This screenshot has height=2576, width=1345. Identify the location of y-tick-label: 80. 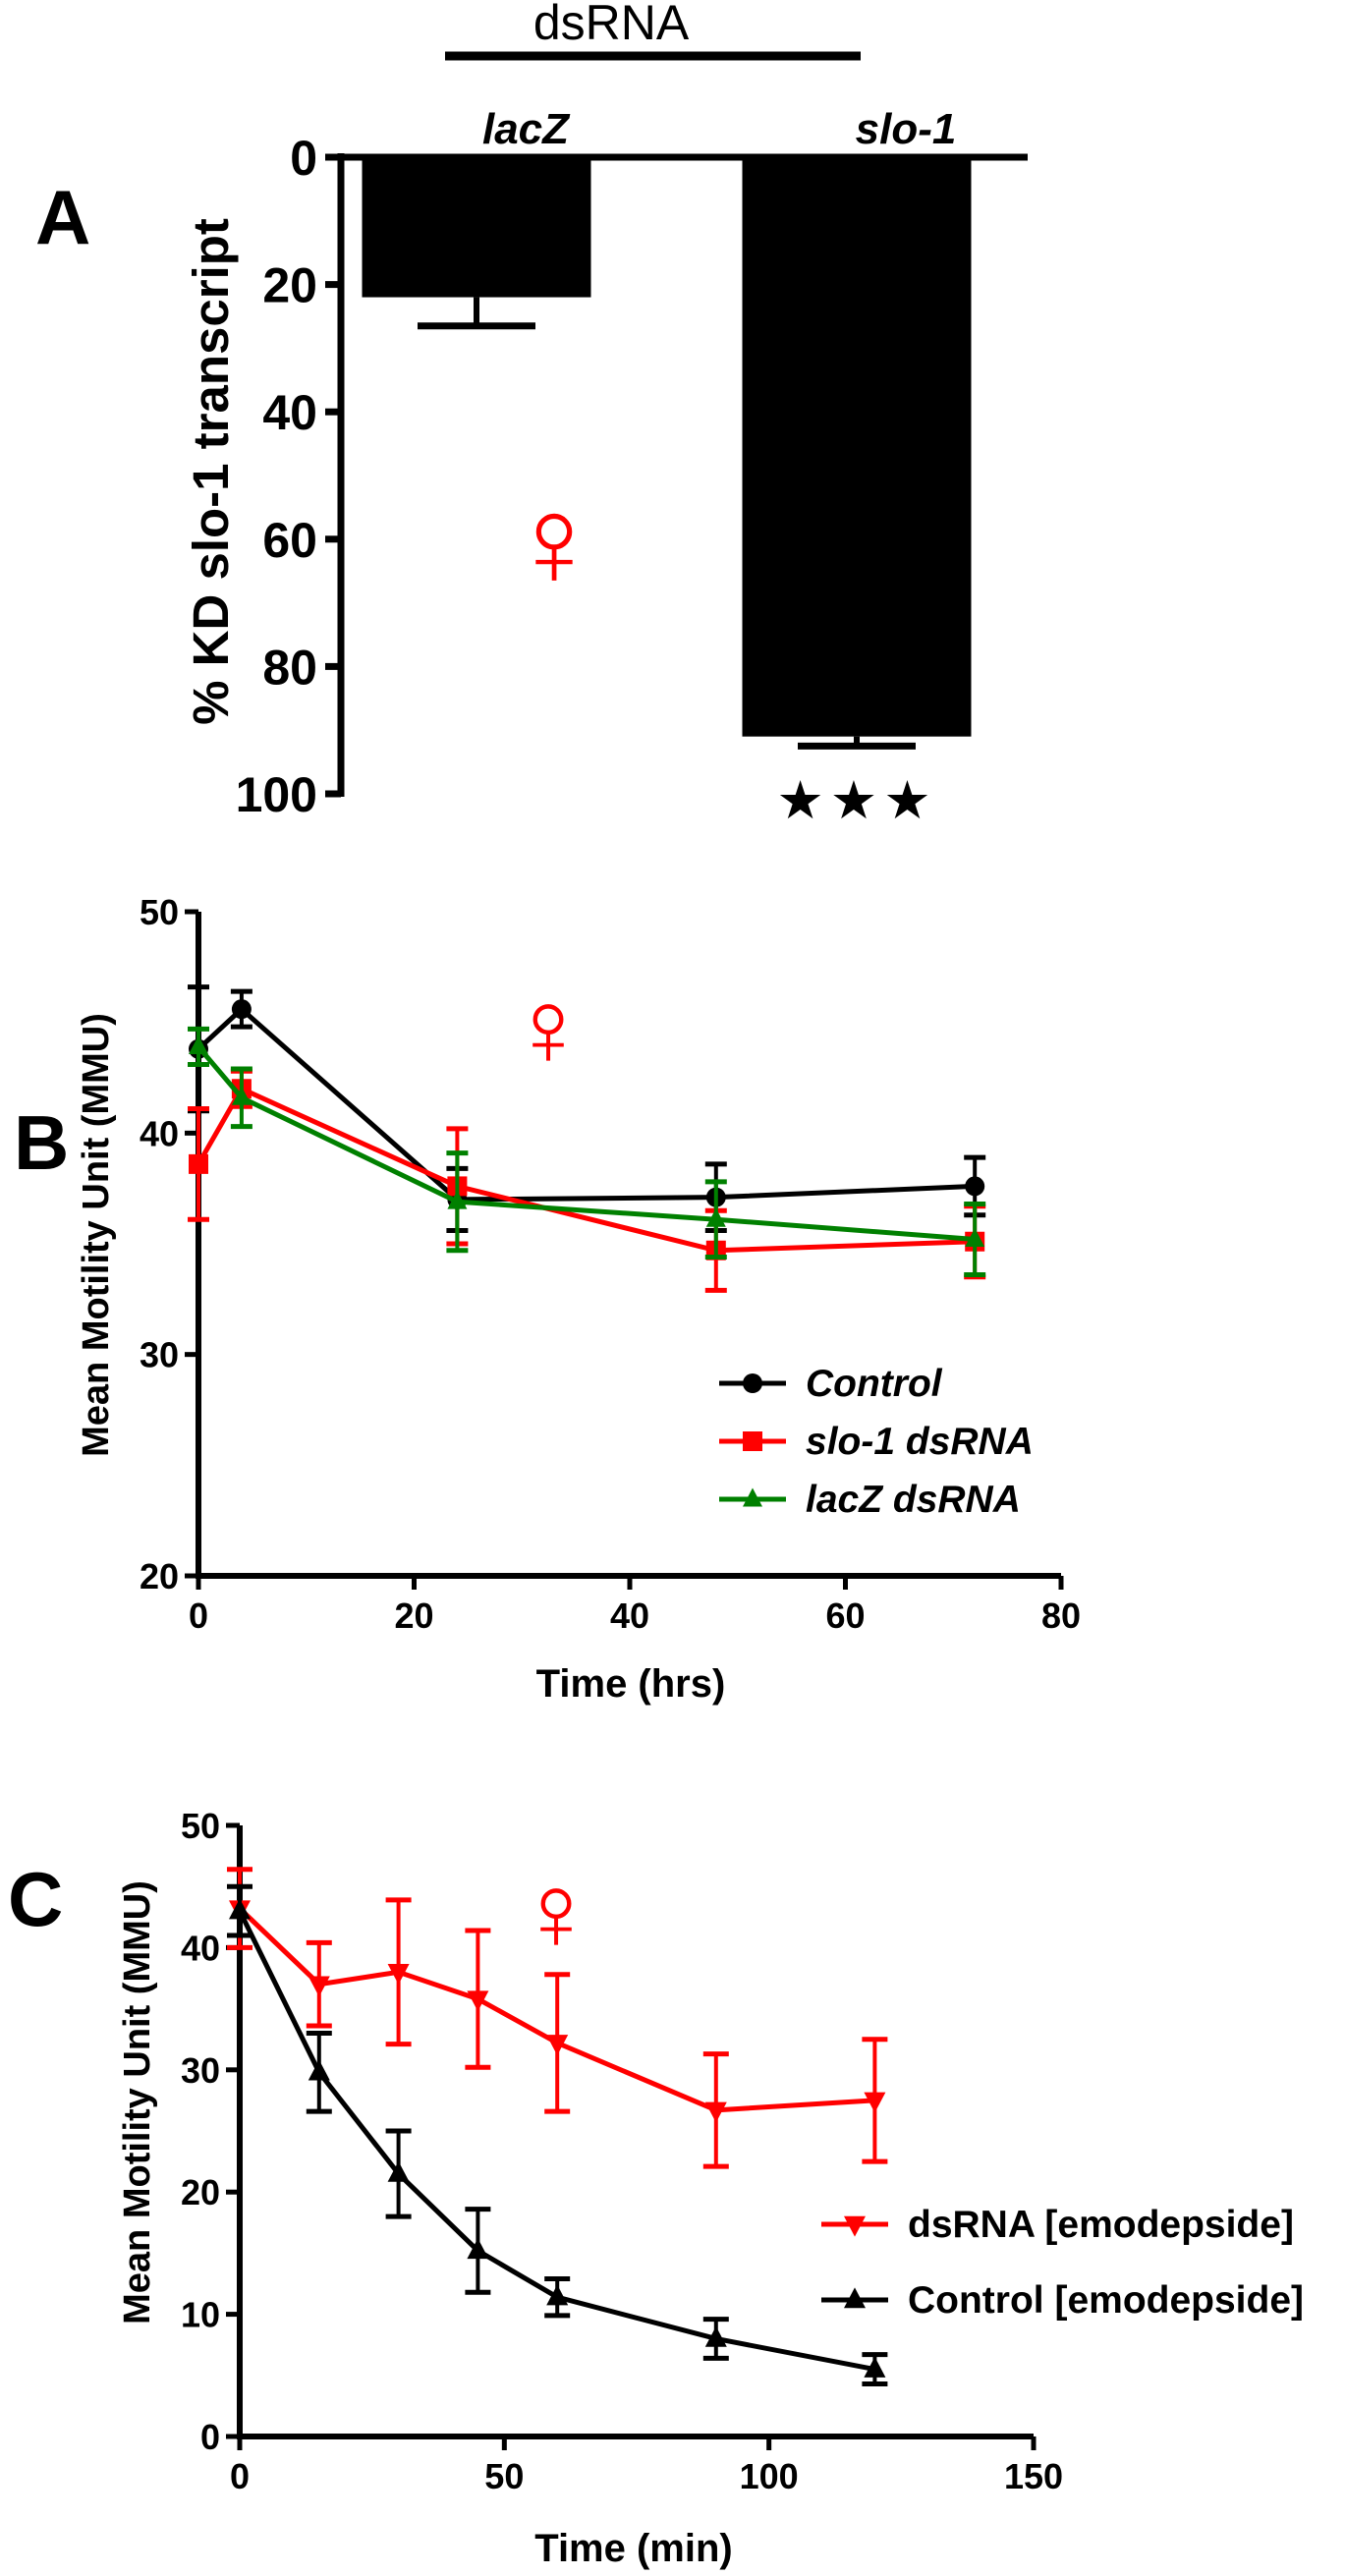
(289, 667).